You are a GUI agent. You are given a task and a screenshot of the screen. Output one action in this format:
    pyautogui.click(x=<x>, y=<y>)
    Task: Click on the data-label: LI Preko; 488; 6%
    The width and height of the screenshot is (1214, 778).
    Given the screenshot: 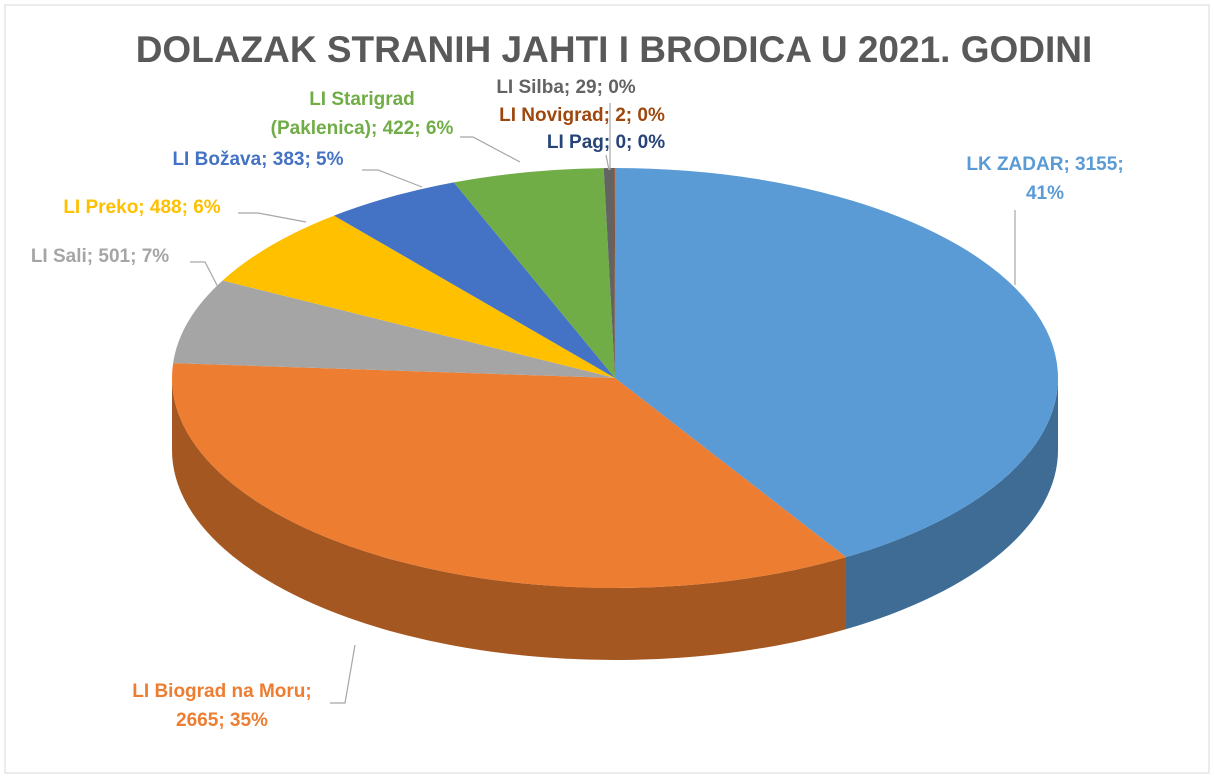 What is the action you would take?
    pyautogui.click(x=141, y=207)
    